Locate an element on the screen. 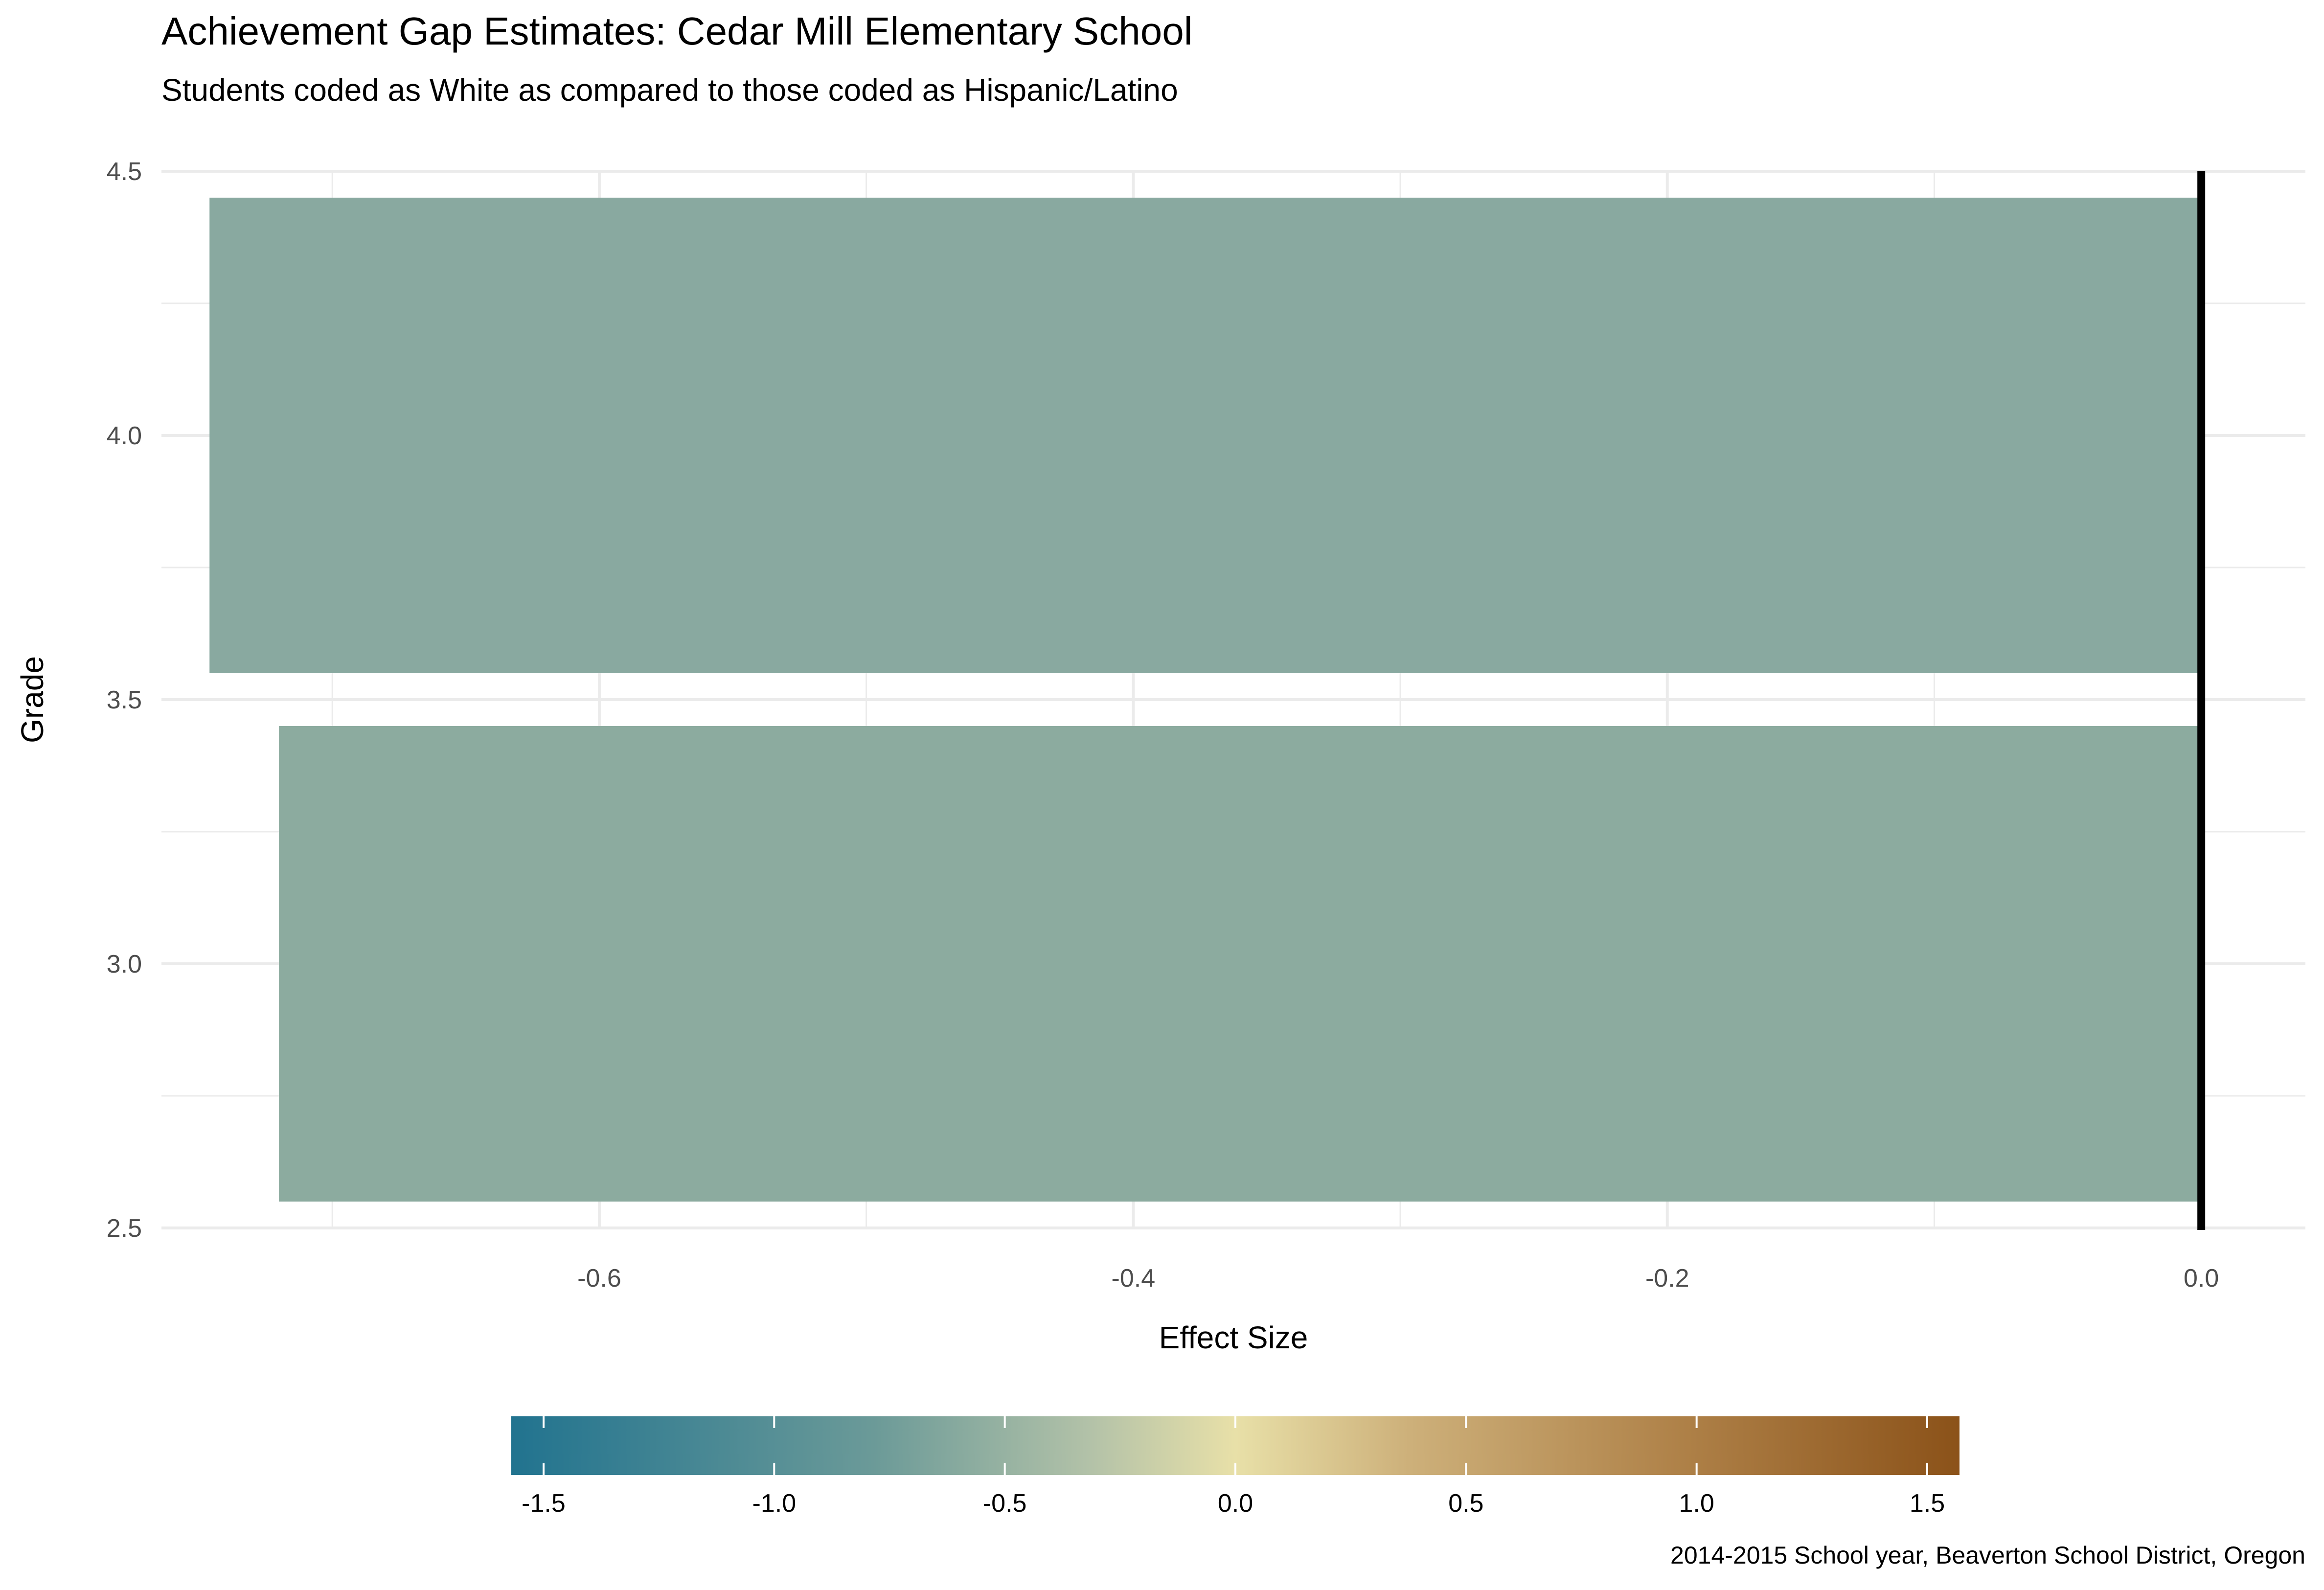 The height and width of the screenshot is (1590, 2324). x-tick-label: 0.0 is located at coordinates (2202, 1279).